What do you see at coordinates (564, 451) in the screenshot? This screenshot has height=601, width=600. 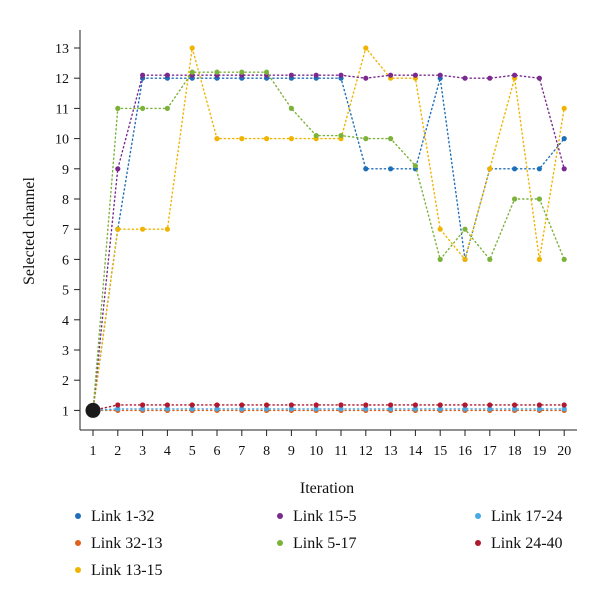 I see `x-tick-label: 20` at bounding box center [564, 451].